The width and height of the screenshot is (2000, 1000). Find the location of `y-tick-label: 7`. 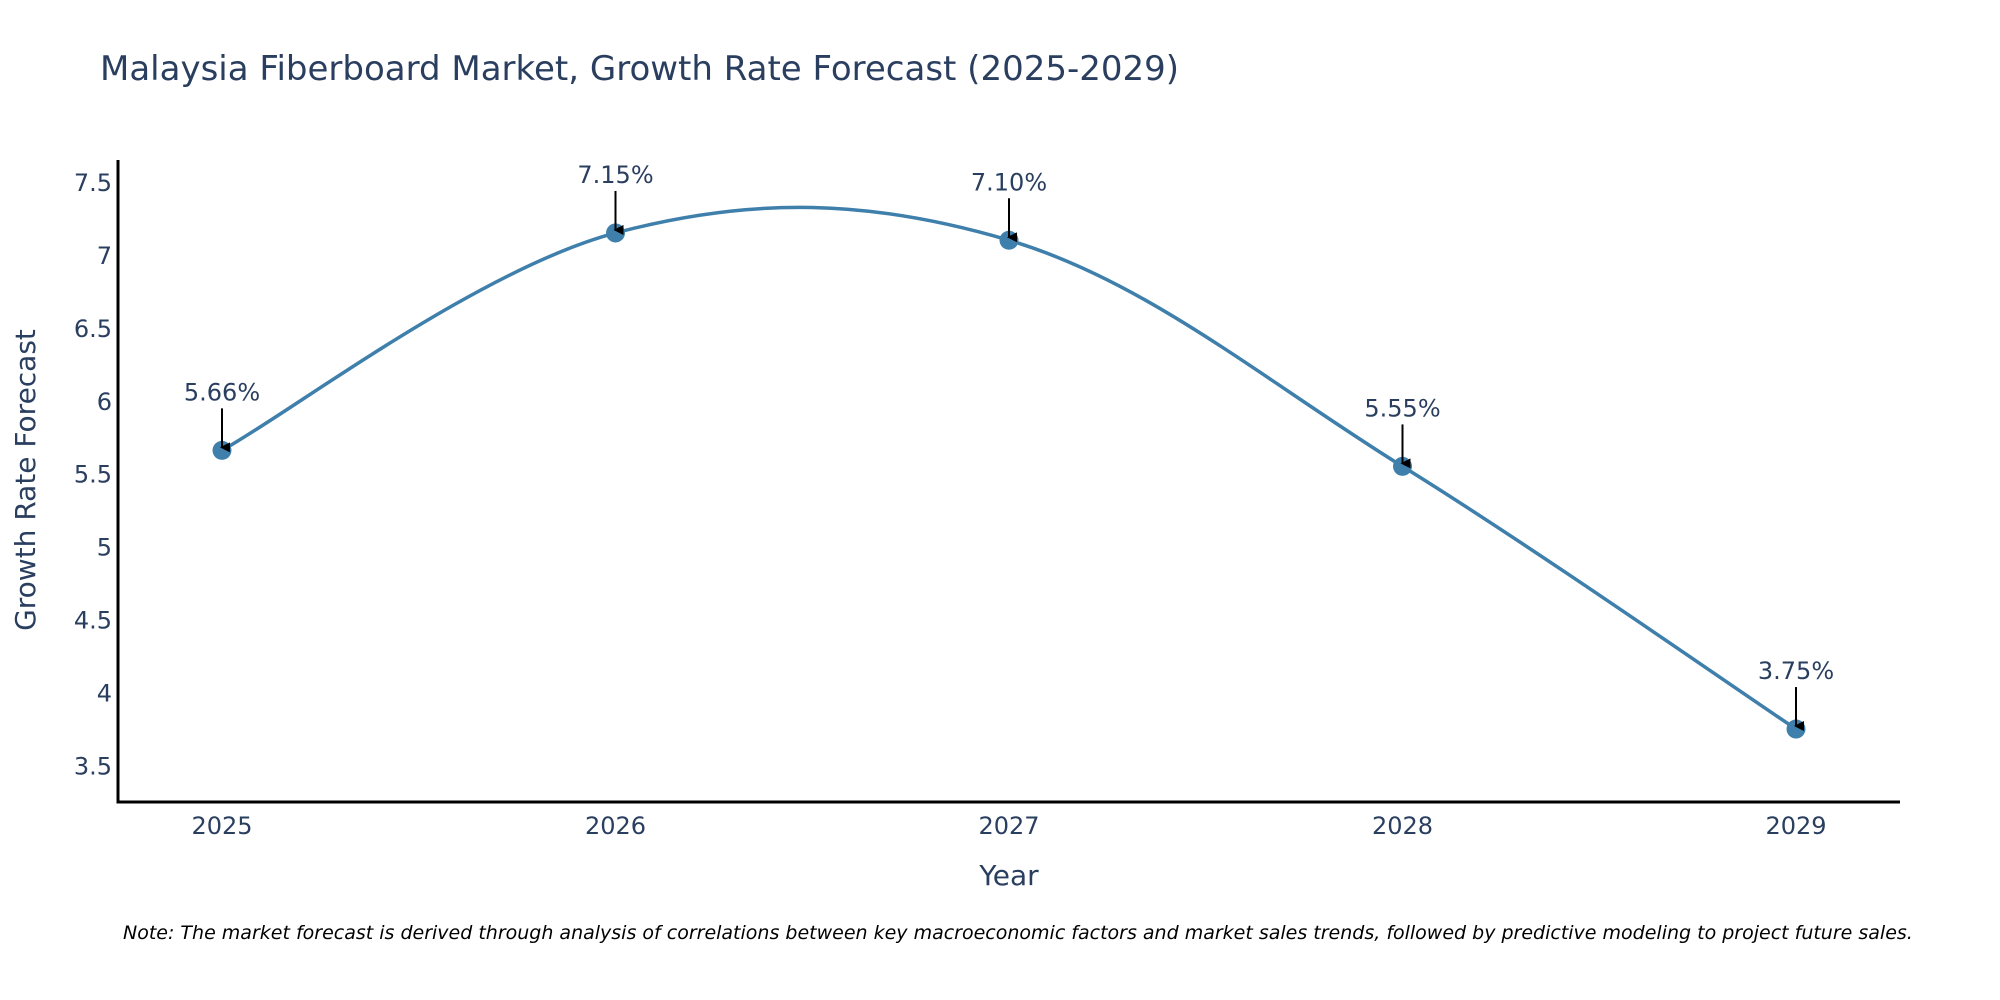

y-tick-label: 7 is located at coordinates (104, 256).